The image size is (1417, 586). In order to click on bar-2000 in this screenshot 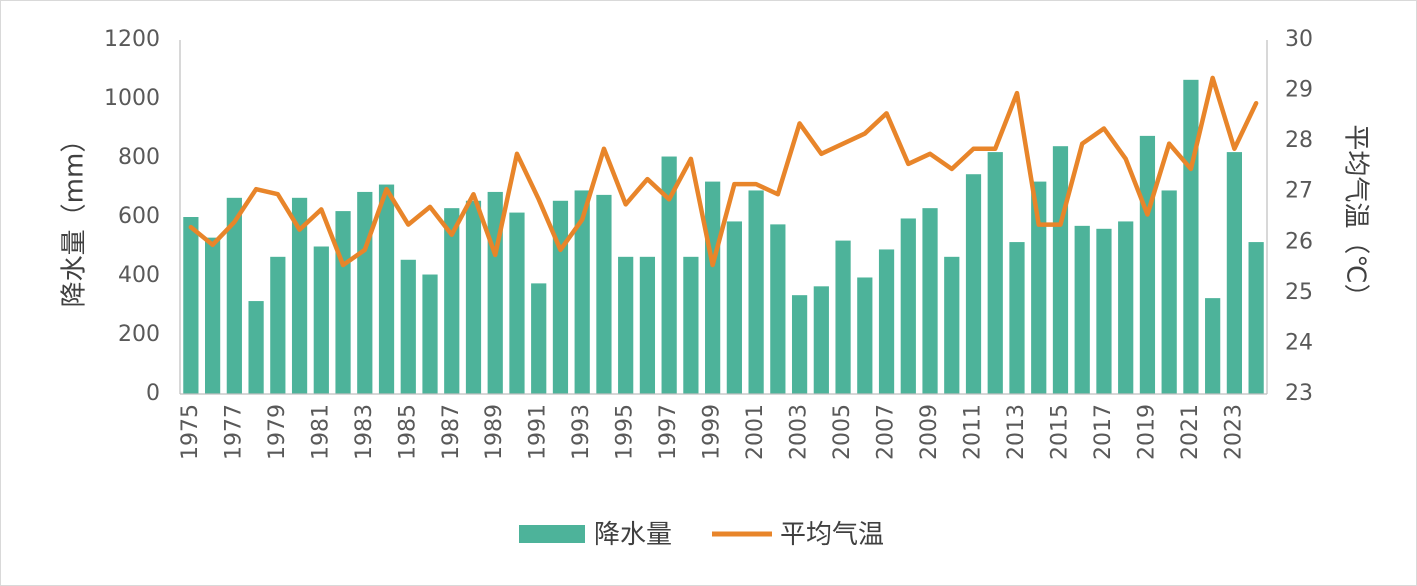, I will do `click(734, 307)`.